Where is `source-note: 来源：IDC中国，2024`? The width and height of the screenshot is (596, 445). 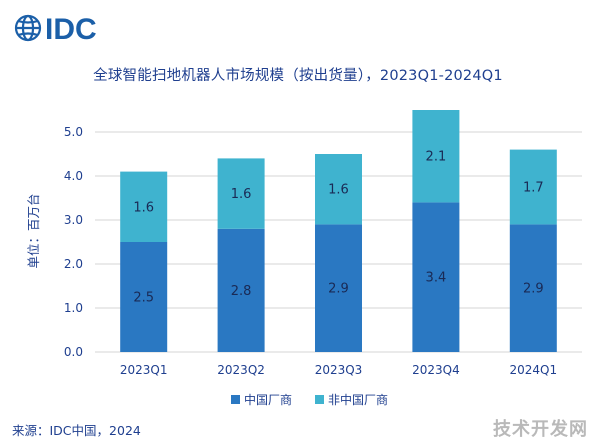 source-note: 来源：IDC中国，2024 is located at coordinates (76, 430).